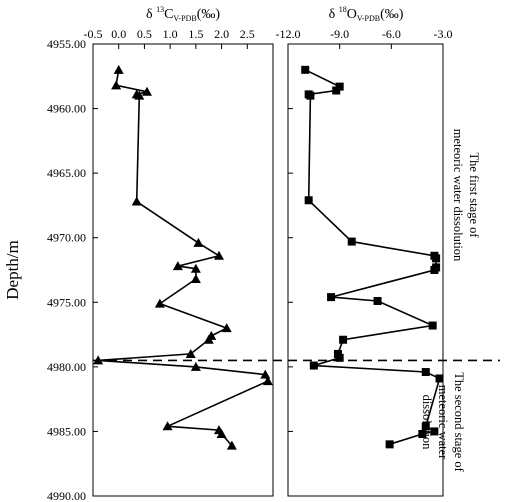 Image resolution: width=505 pixels, height=502 pixels. What do you see at coordinates (170, 34) in the screenshot?
I see `x-tick-label: 1.0` at bounding box center [170, 34].